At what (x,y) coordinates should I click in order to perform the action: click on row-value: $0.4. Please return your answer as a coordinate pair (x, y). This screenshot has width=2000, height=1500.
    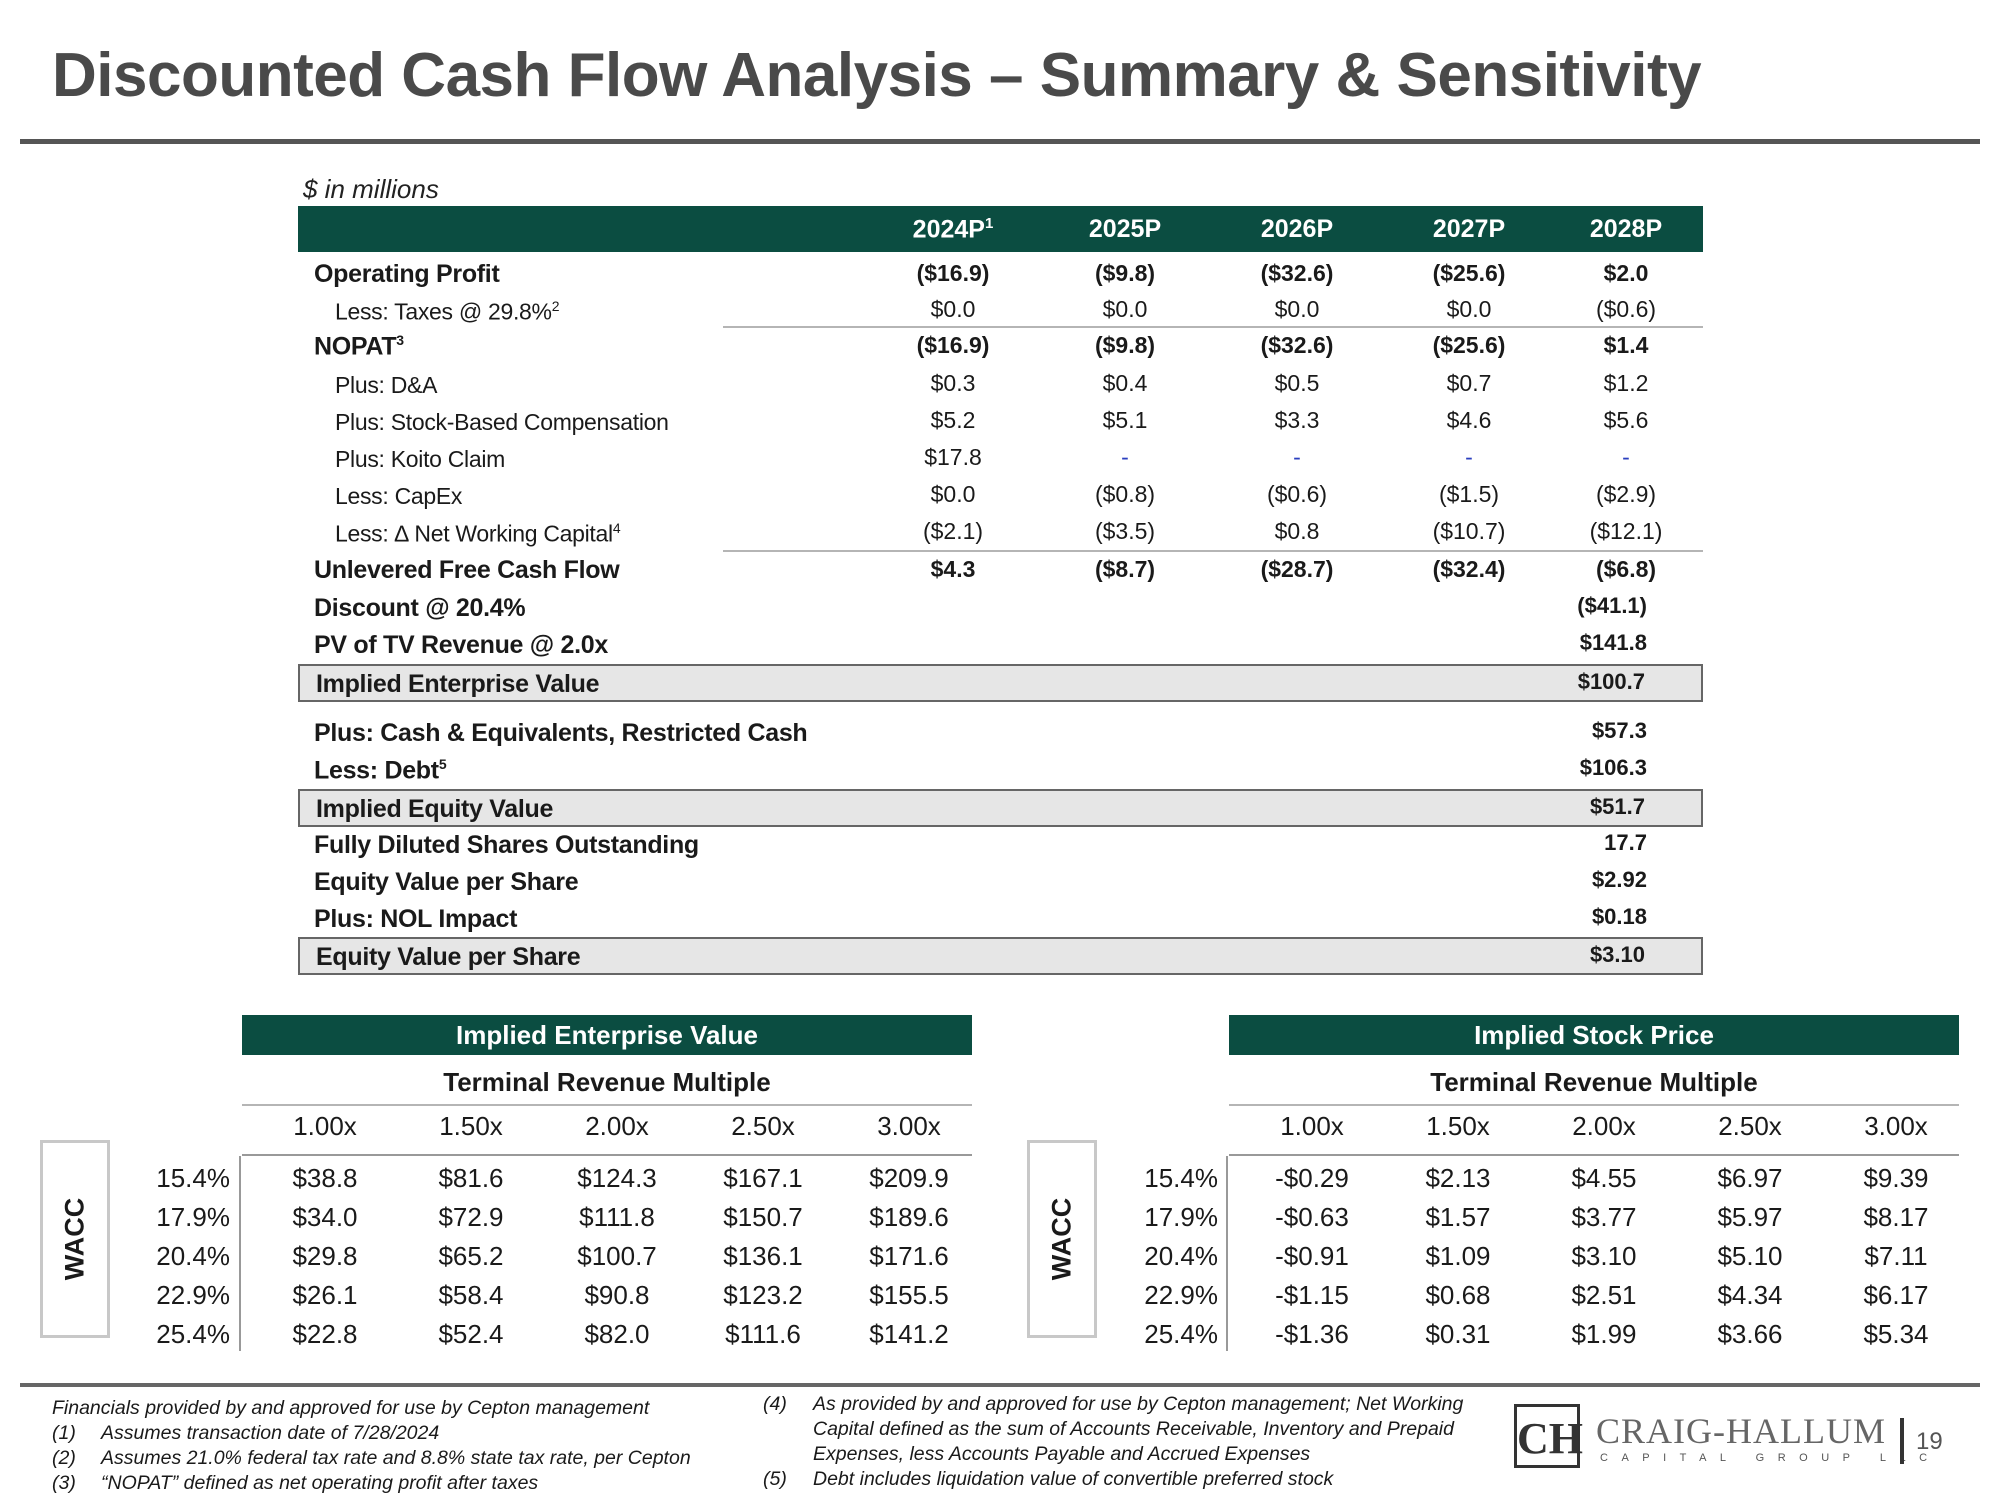
    Looking at the image, I should click on (1125, 383).